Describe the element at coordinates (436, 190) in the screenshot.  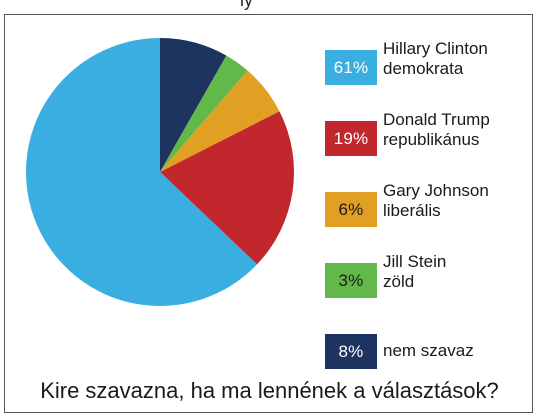
I see `legend-name-johnson: Gary Johnson` at that location.